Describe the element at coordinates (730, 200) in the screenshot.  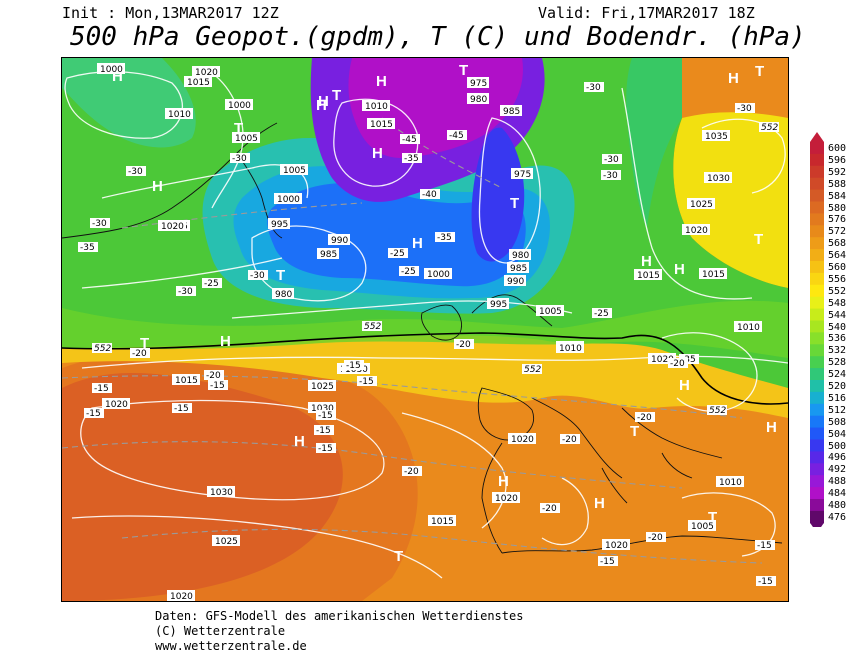
I see `yellow-ne` at that location.